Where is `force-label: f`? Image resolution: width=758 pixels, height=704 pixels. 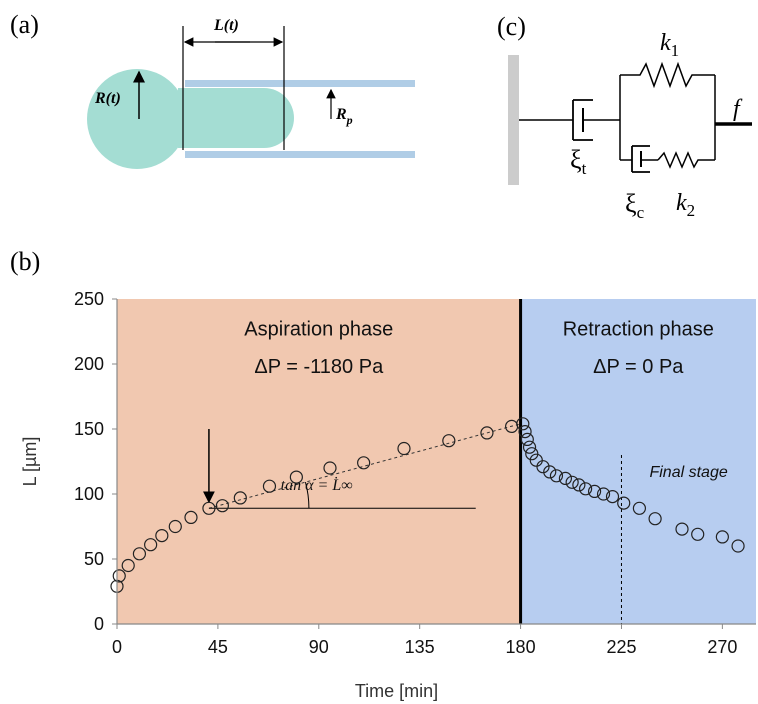 force-label: f is located at coordinates (738, 109).